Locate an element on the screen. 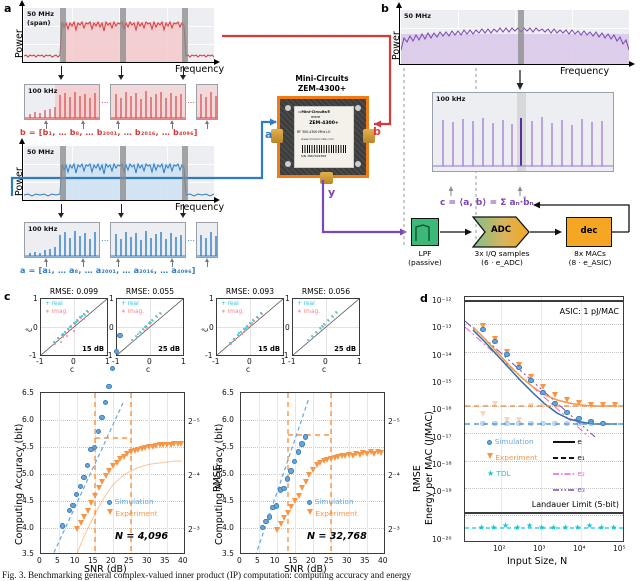 The image size is (640, 581). panel-d-xtick-3: 10⁵ is located at coordinates (619, 548).